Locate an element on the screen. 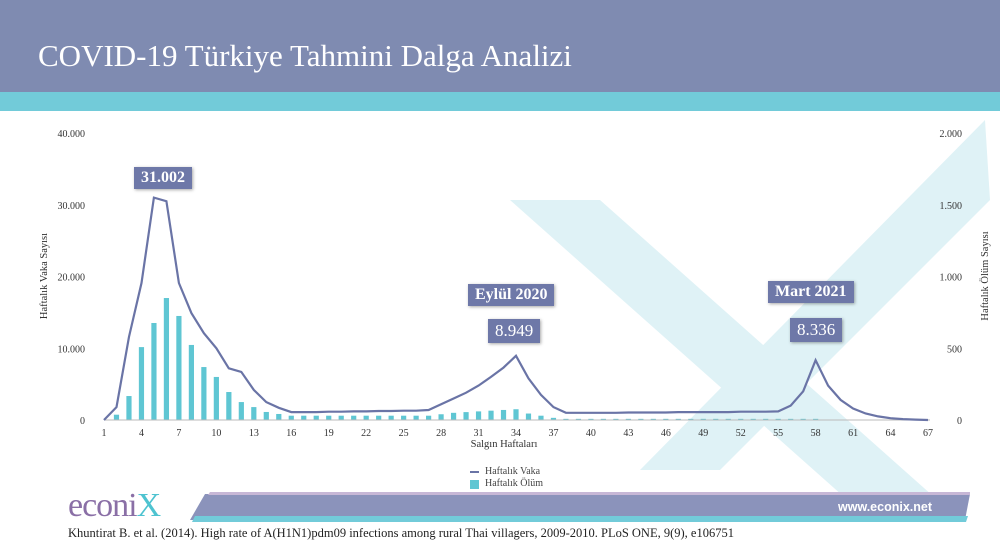 This screenshot has height=560, width=1000. legend-item-deaths: Haftalık Ölüm is located at coordinates (506, 484).